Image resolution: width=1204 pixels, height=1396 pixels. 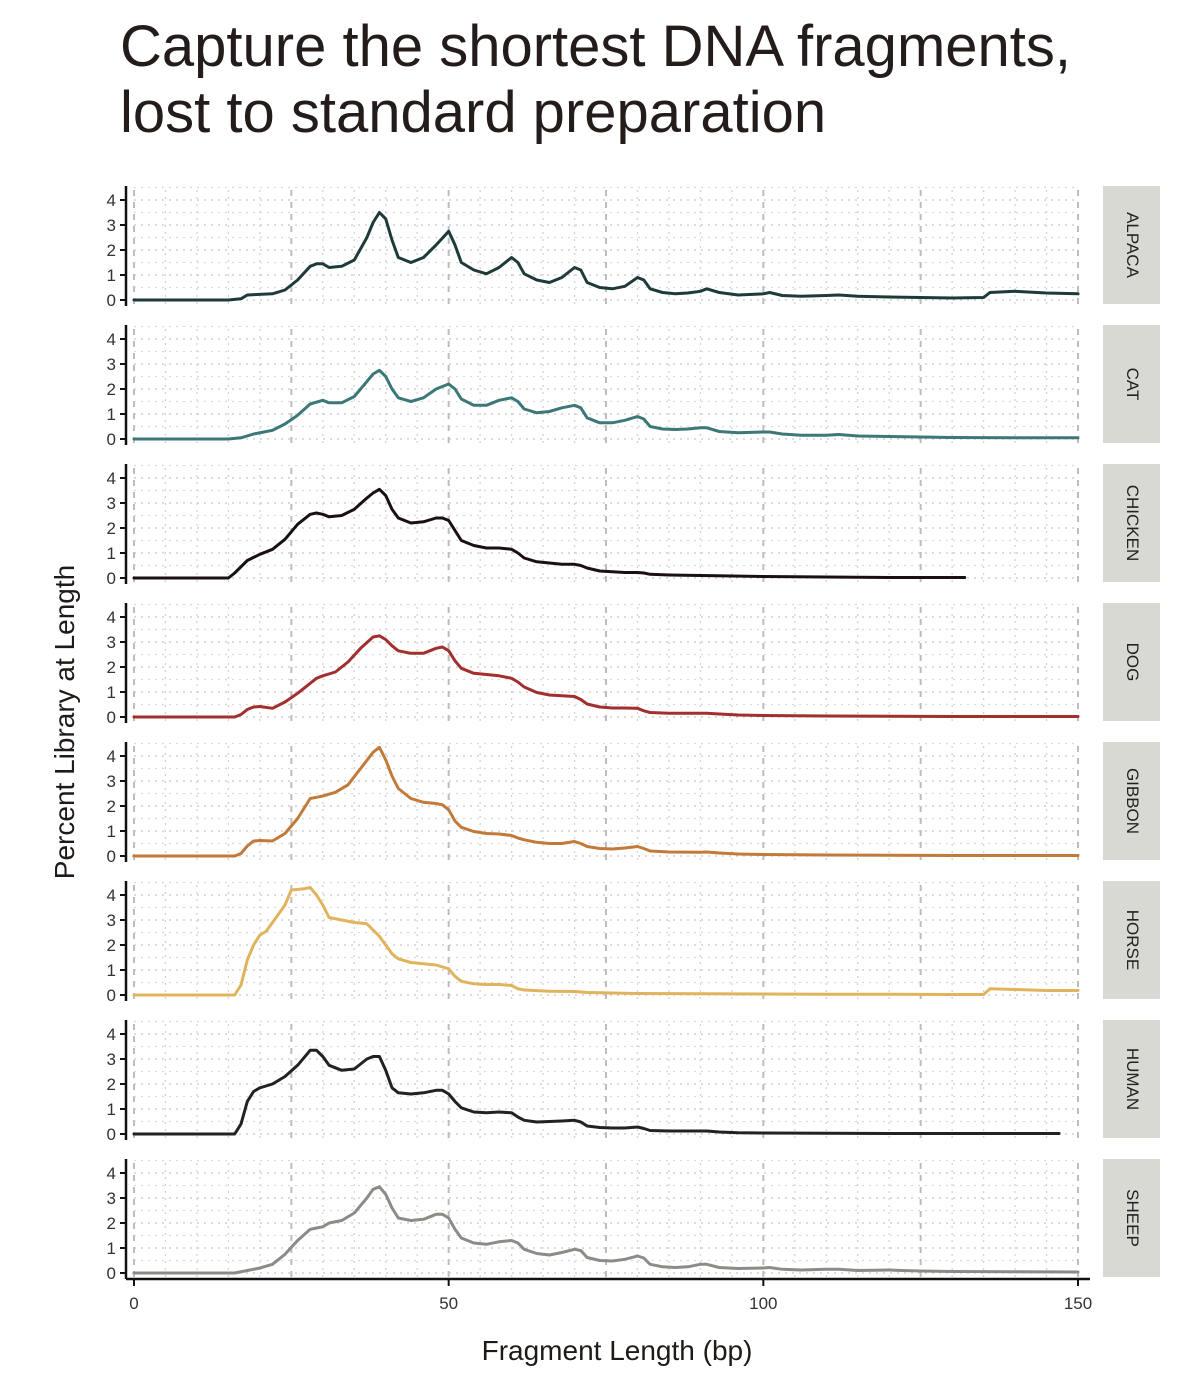 I want to click on facet-strip-label: SHEEP, so click(x=1132, y=1218).